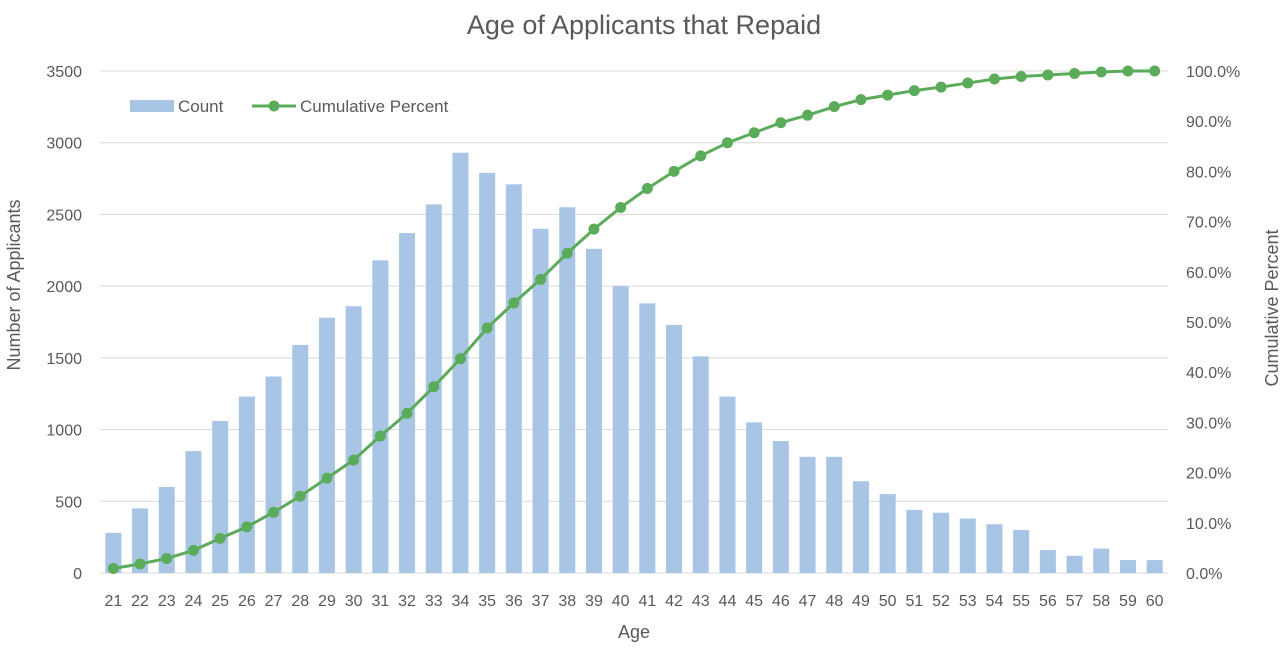 Image resolution: width=1288 pixels, height=652 pixels. Describe the element at coordinates (64, 72) in the screenshot. I see `y-tick-label: 3500` at that location.